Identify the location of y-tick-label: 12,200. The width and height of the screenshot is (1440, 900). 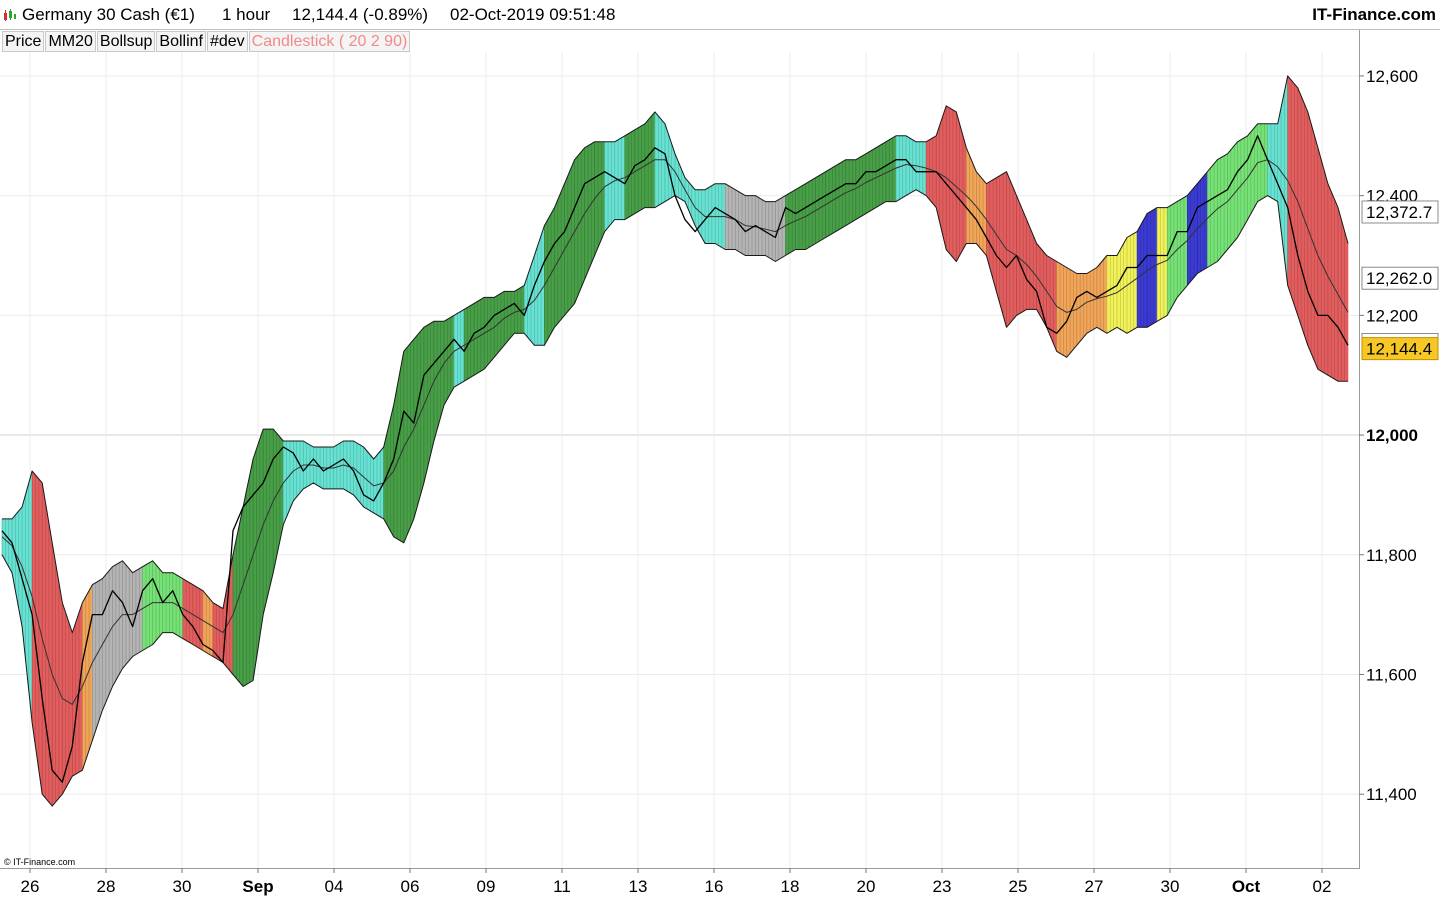
(1392, 315).